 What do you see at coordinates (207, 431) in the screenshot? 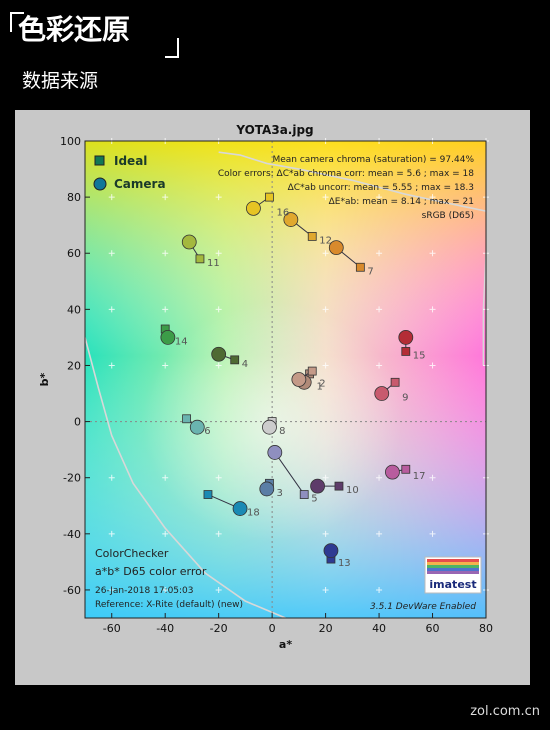
I see `patch-label-6: 6` at bounding box center [207, 431].